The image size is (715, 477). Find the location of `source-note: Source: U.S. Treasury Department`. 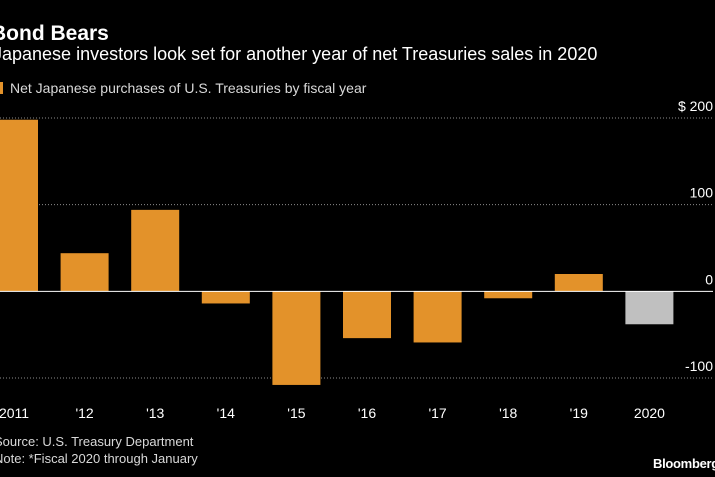

source-note: Source: U.S. Treasury Department is located at coordinates (97, 441).